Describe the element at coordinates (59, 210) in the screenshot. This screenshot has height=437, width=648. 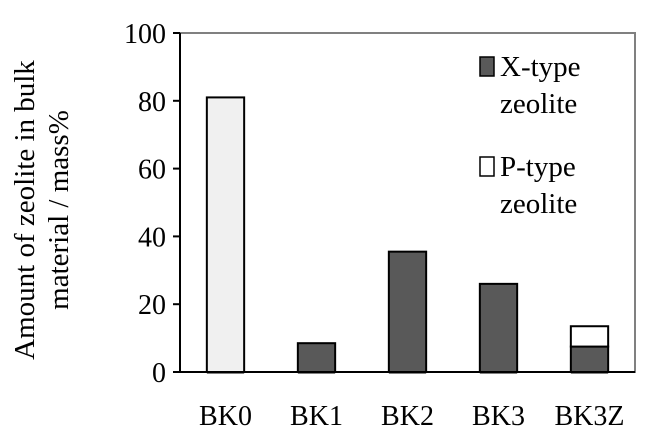
I see `y-axis-label-line-2: material / mass%` at that location.